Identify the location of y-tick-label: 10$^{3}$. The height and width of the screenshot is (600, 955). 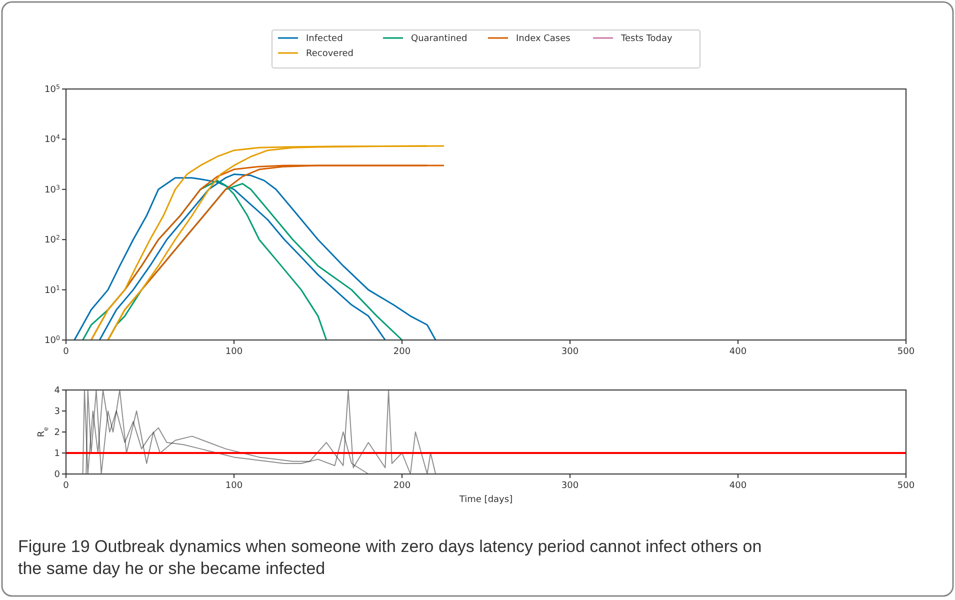
(52, 190).